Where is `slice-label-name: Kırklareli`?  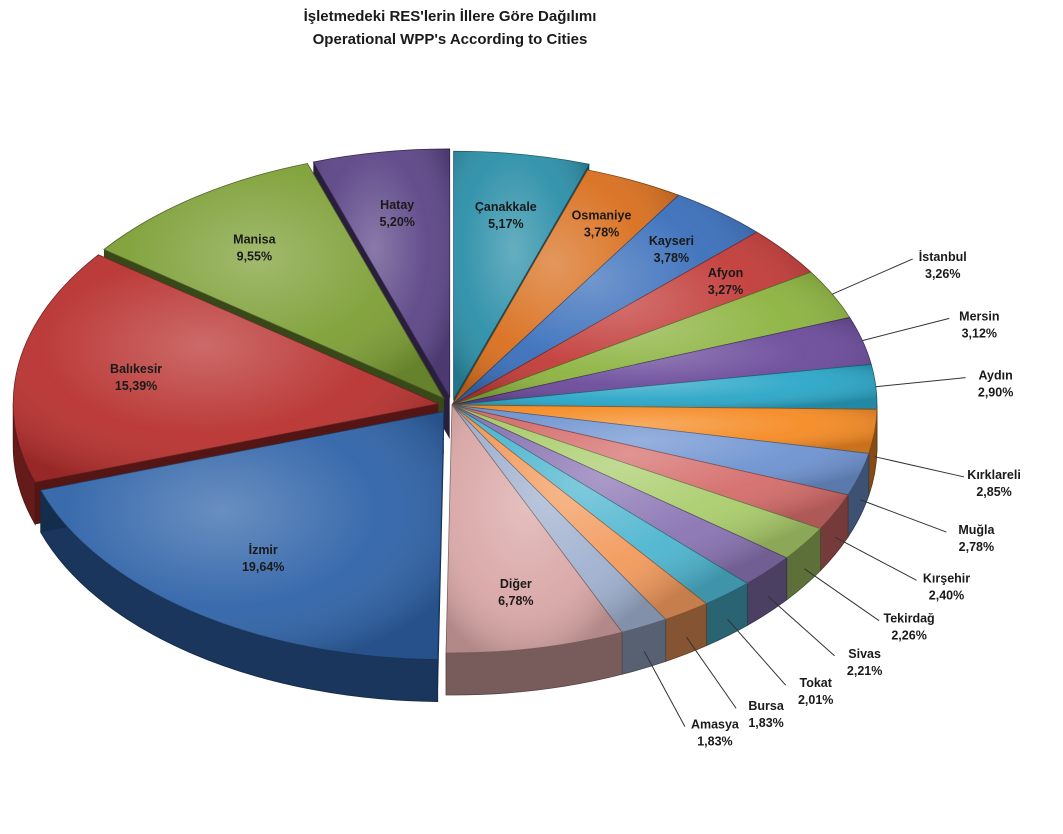 slice-label-name: Kırklareli is located at coordinates (994, 475).